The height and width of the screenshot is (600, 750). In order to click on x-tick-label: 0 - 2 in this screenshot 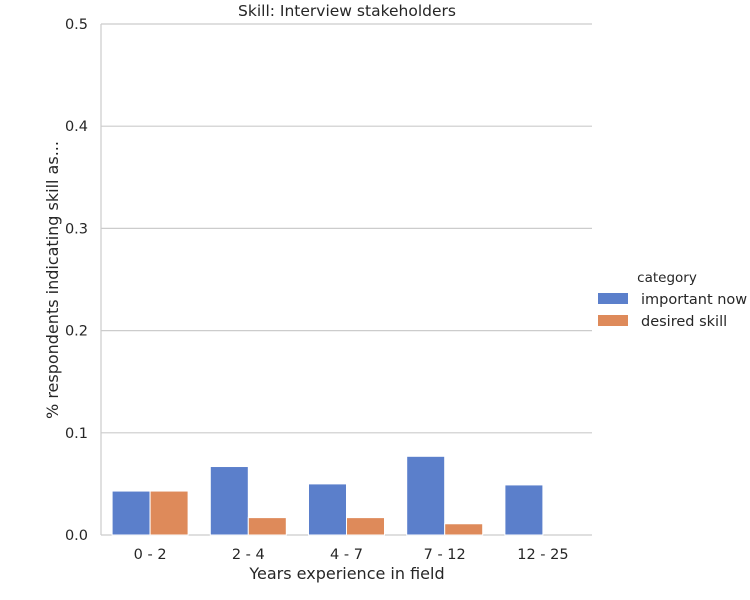, I will do `click(150, 555)`.